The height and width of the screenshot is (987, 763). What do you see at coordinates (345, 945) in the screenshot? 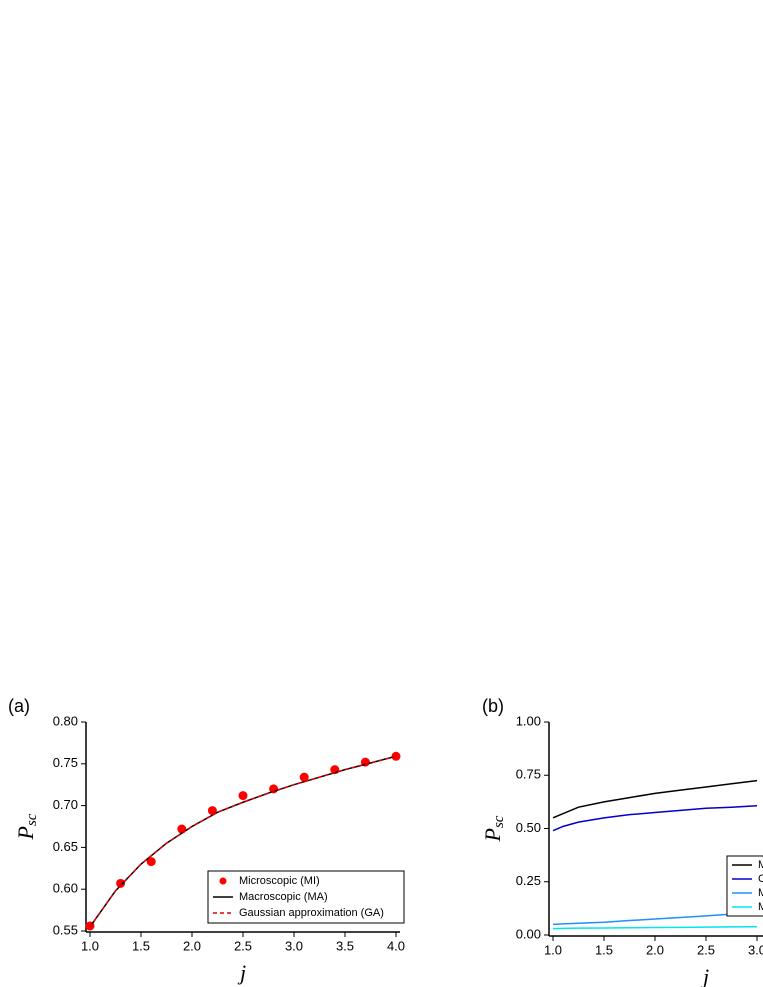
I see `x-tick-label: 3.5` at bounding box center [345, 945].